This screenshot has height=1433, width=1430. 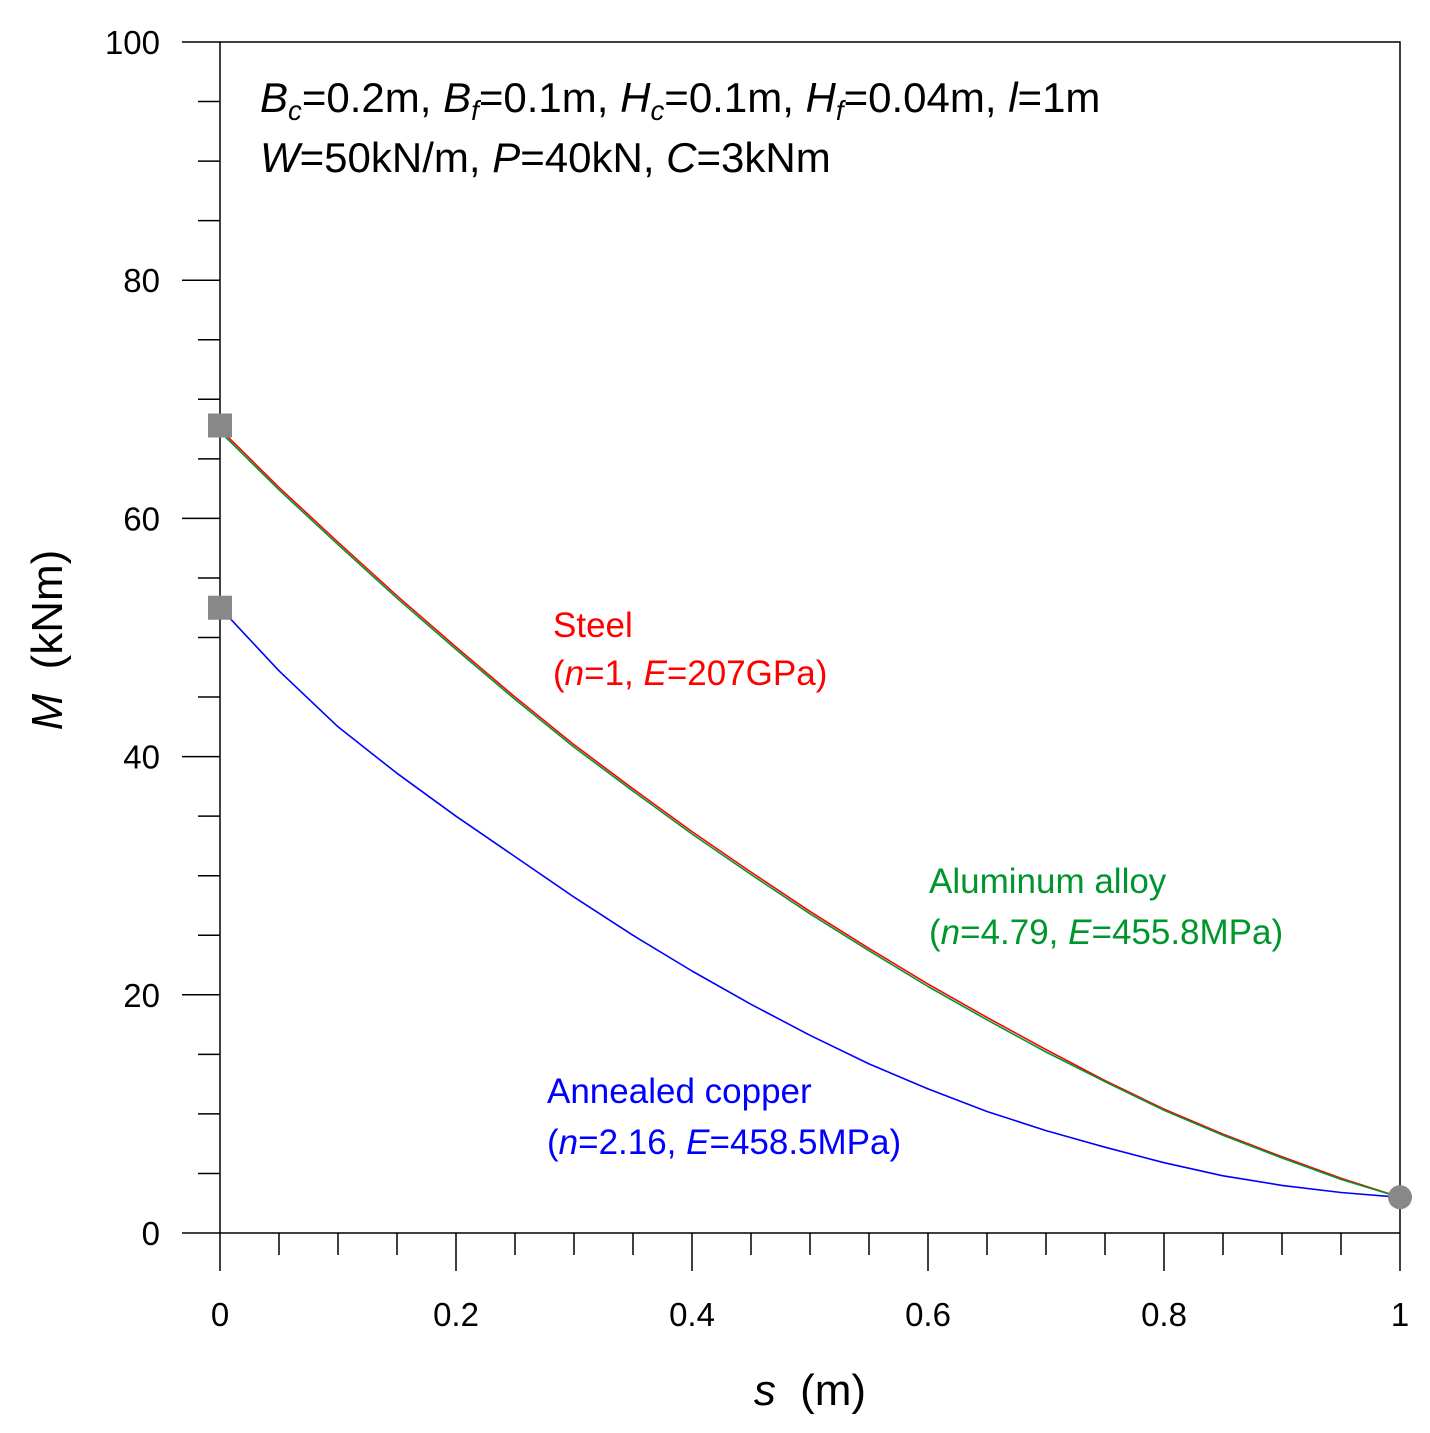 I want to click on x-tick-label: 0.4, so click(x=692, y=1314).